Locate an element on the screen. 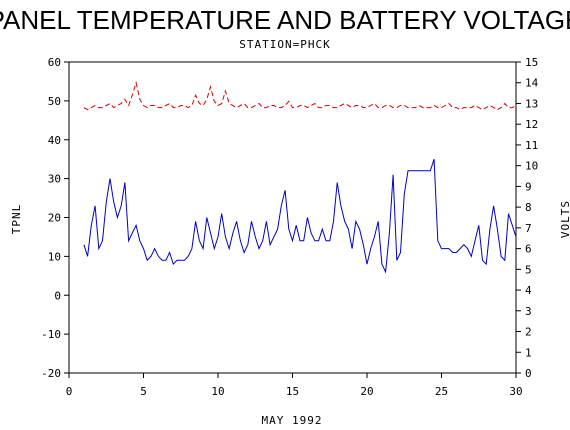 Image resolution: width=570 pixels, height=430 pixels. y-right-tick-label-11: 11 is located at coordinates (531, 145).